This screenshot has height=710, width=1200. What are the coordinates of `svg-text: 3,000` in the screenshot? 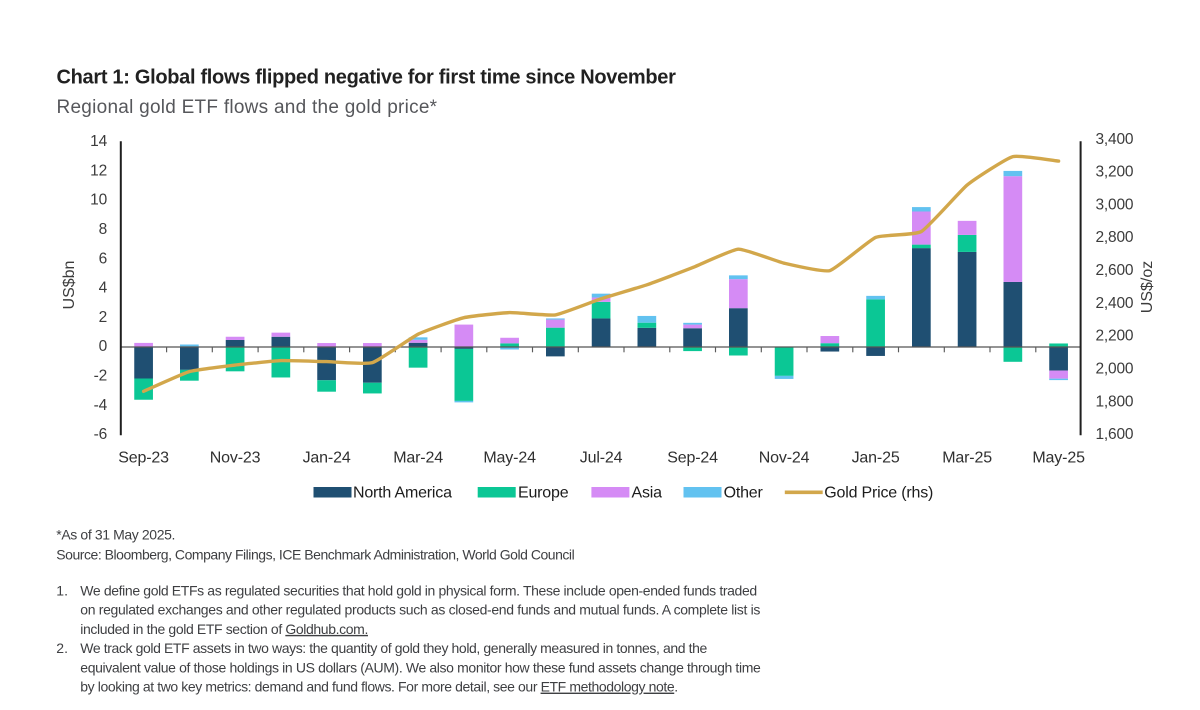 It's located at (1115, 204).